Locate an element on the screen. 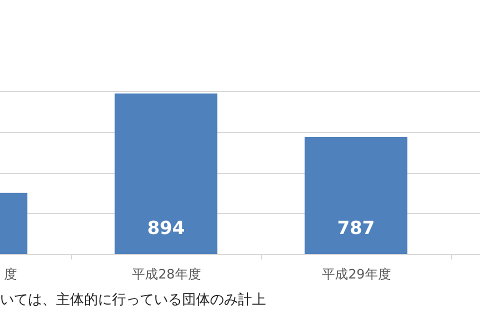  text: いては、主体的に行っている団体のみ計上 is located at coordinates (133, 300).